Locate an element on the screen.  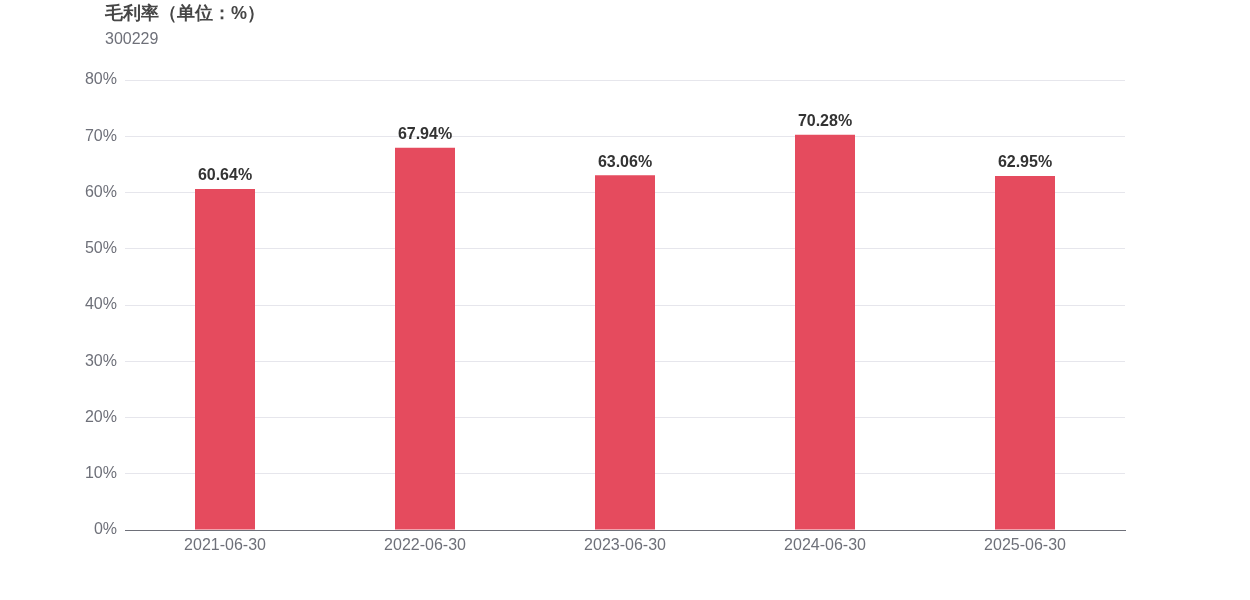
data-label: 63.06% is located at coordinates (625, 161).